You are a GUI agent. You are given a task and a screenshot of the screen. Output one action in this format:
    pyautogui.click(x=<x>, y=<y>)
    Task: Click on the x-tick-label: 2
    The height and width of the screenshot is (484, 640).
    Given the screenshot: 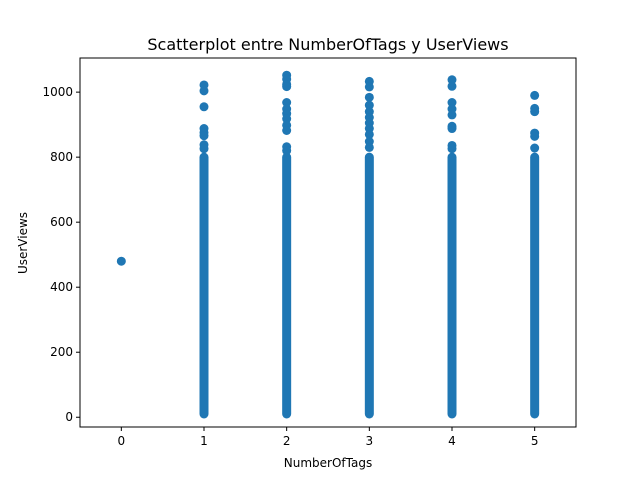 What is the action you would take?
    pyautogui.click(x=287, y=441)
    